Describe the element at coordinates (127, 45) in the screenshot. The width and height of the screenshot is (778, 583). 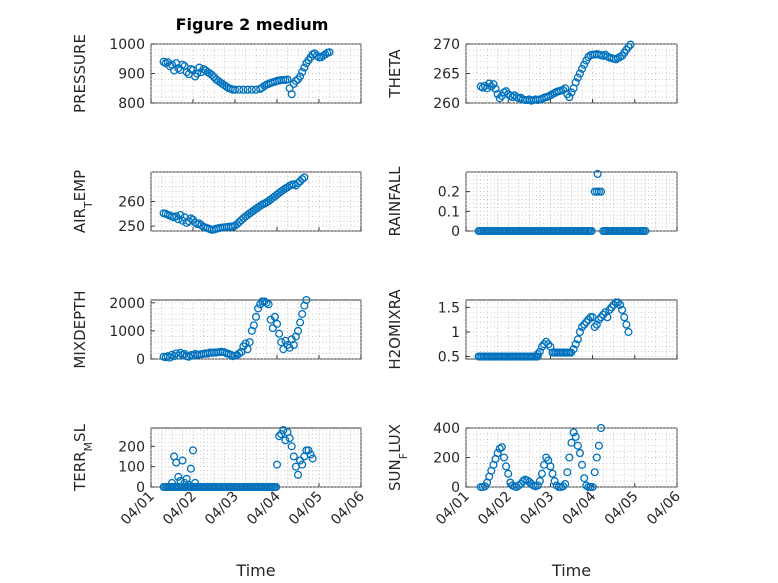
I see `y-tick-label: 1000` at that location.